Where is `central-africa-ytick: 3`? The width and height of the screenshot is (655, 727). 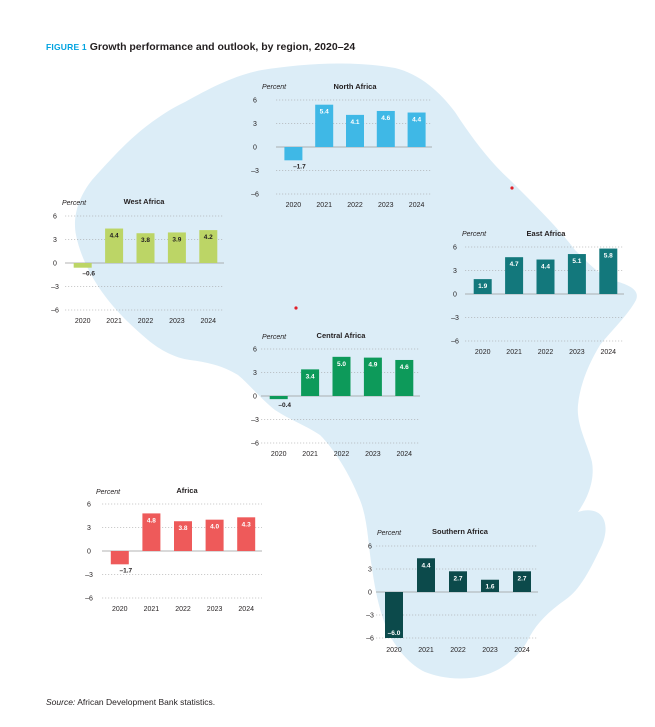 central-africa-ytick: 3 is located at coordinates (255, 373).